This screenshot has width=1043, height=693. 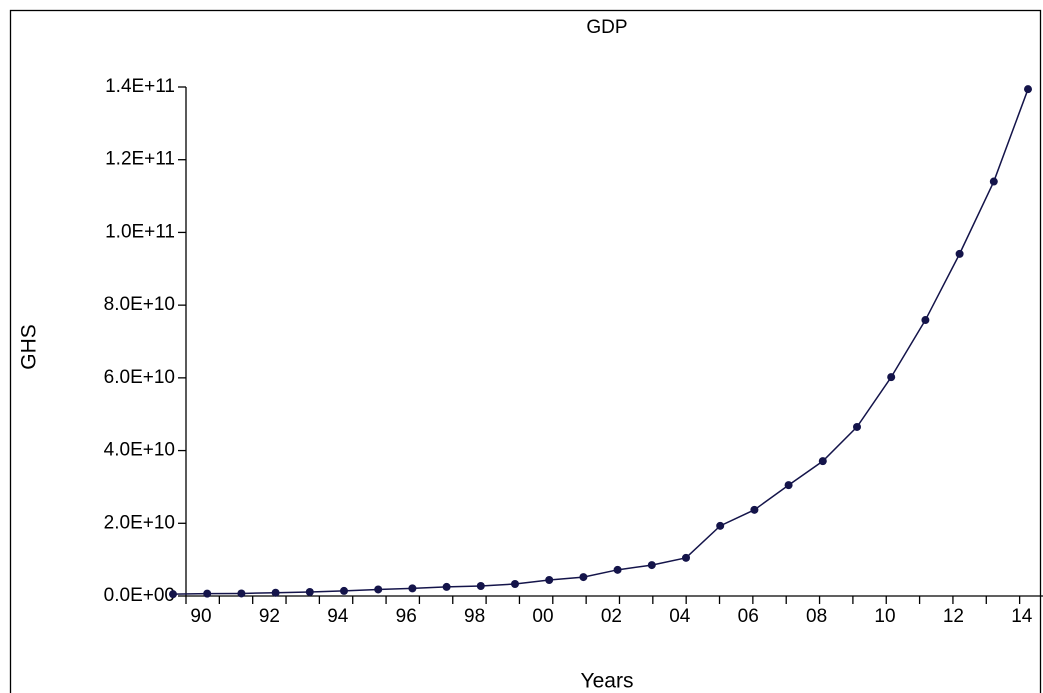 I want to click on x-tick-label: 06, so click(x=748, y=616).